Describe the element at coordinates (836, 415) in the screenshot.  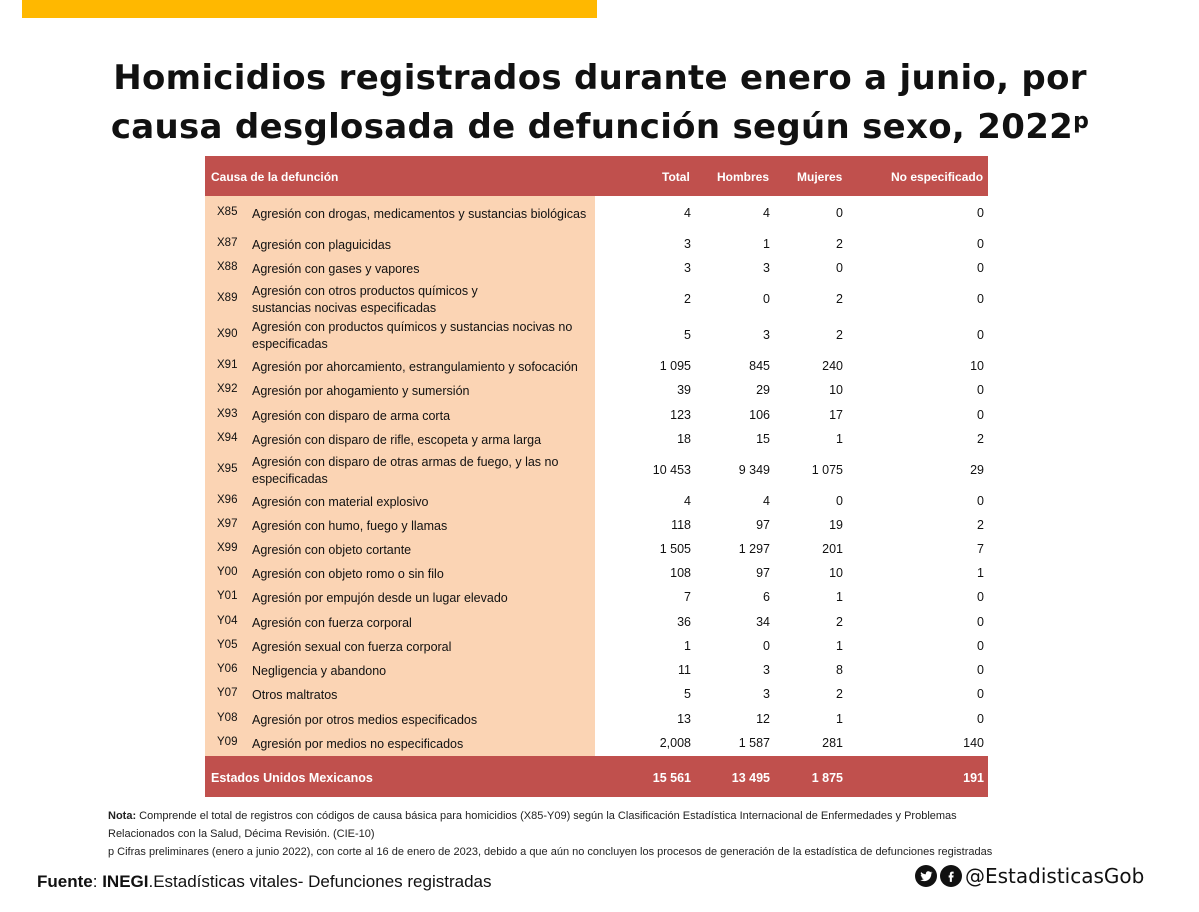
I see `cell-mujeres: 17` at that location.